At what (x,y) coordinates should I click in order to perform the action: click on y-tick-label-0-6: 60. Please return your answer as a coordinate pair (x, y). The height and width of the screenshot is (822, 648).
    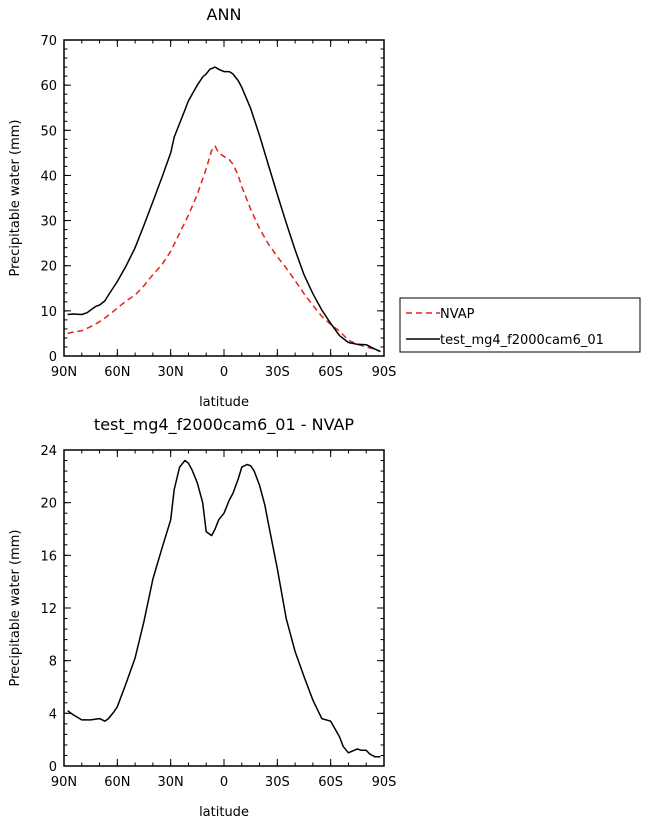
    Looking at the image, I should click on (48, 86).